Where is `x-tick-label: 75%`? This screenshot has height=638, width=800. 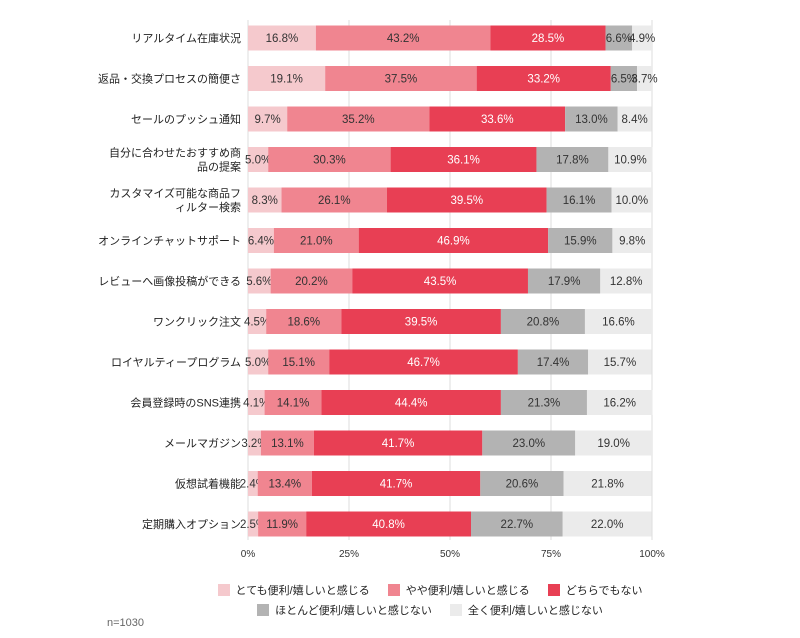 x-tick-label: 75% is located at coordinates (551, 554).